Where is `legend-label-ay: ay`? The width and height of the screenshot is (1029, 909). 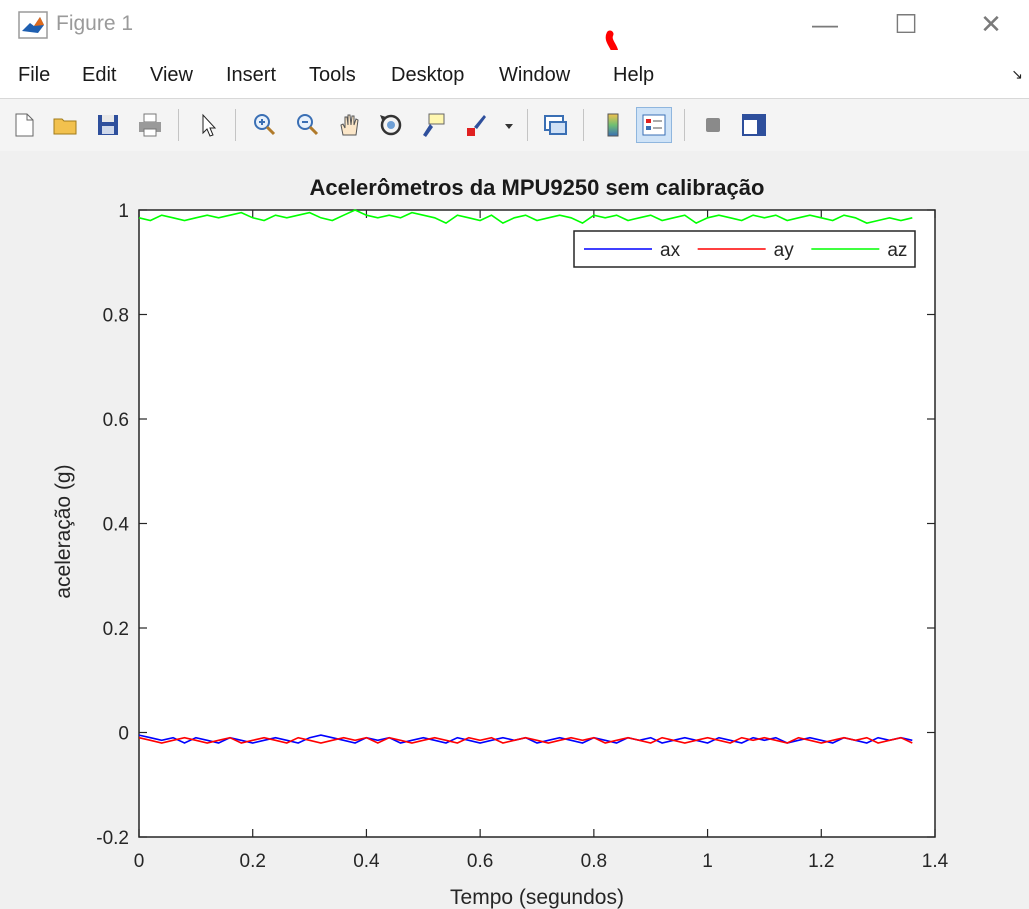
legend-label-ay: ay is located at coordinates (784, 250).